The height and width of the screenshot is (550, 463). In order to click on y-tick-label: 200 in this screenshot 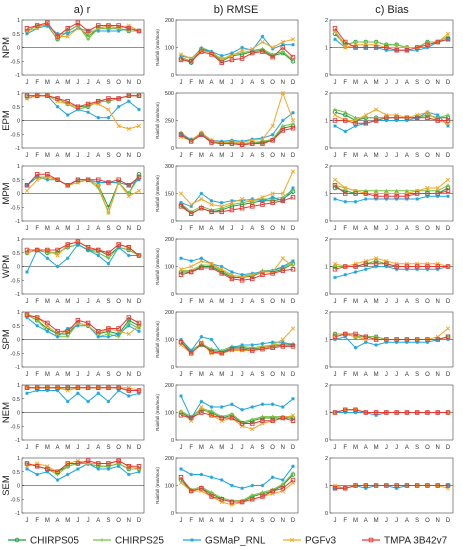, I will do `click(169, 459)`.